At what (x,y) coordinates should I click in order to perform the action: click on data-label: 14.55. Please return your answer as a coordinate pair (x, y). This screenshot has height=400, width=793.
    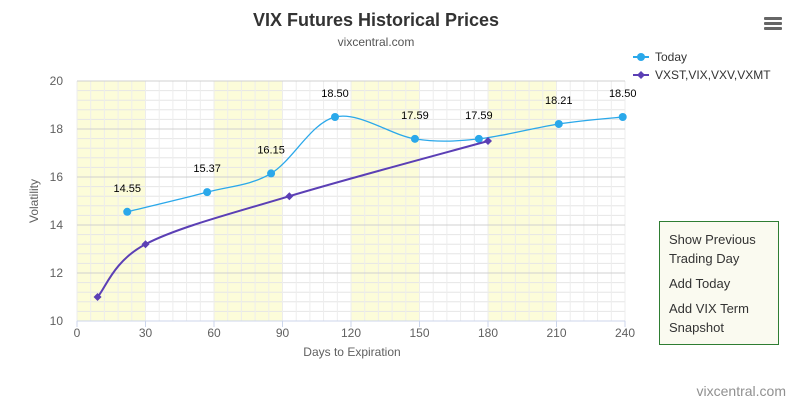
    Looking at the image, I should click on (127, 189).